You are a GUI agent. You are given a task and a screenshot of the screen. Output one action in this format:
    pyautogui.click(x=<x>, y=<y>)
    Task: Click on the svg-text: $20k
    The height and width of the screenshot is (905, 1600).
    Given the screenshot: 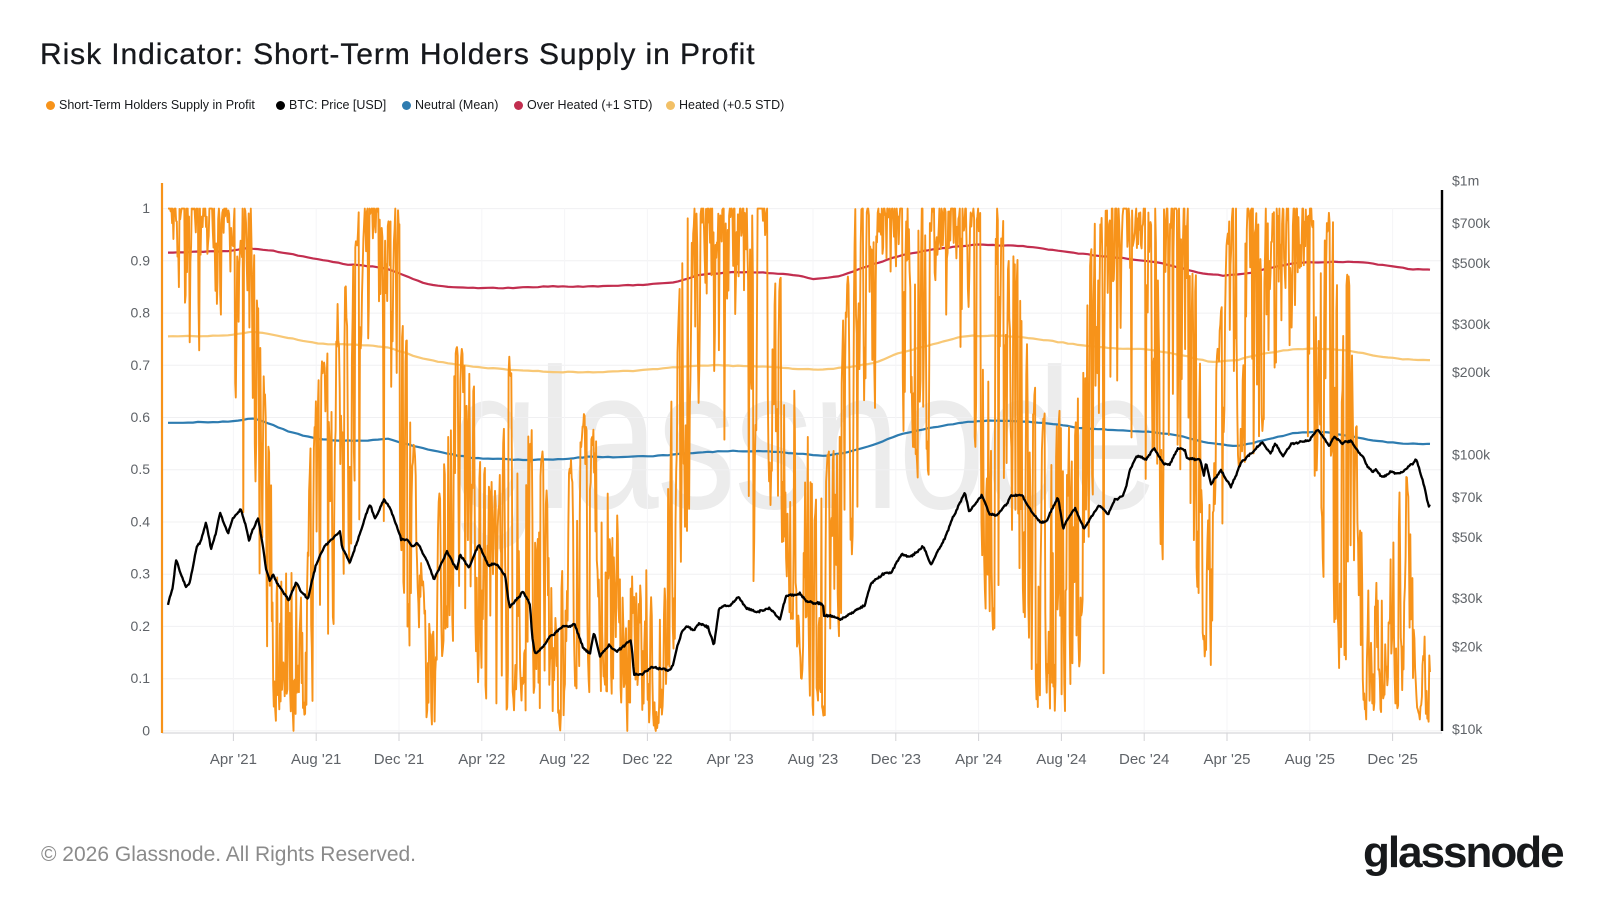 What is the action you would take?
    pyautogui.click(x=1467, y=646)
    